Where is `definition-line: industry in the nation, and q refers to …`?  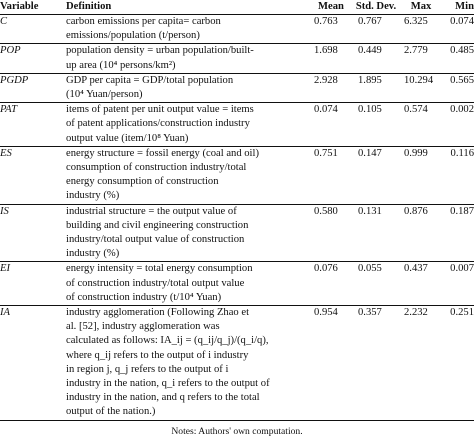 definition-line: industry in the nation, and q refers to … is located at coordinates (163, 398).